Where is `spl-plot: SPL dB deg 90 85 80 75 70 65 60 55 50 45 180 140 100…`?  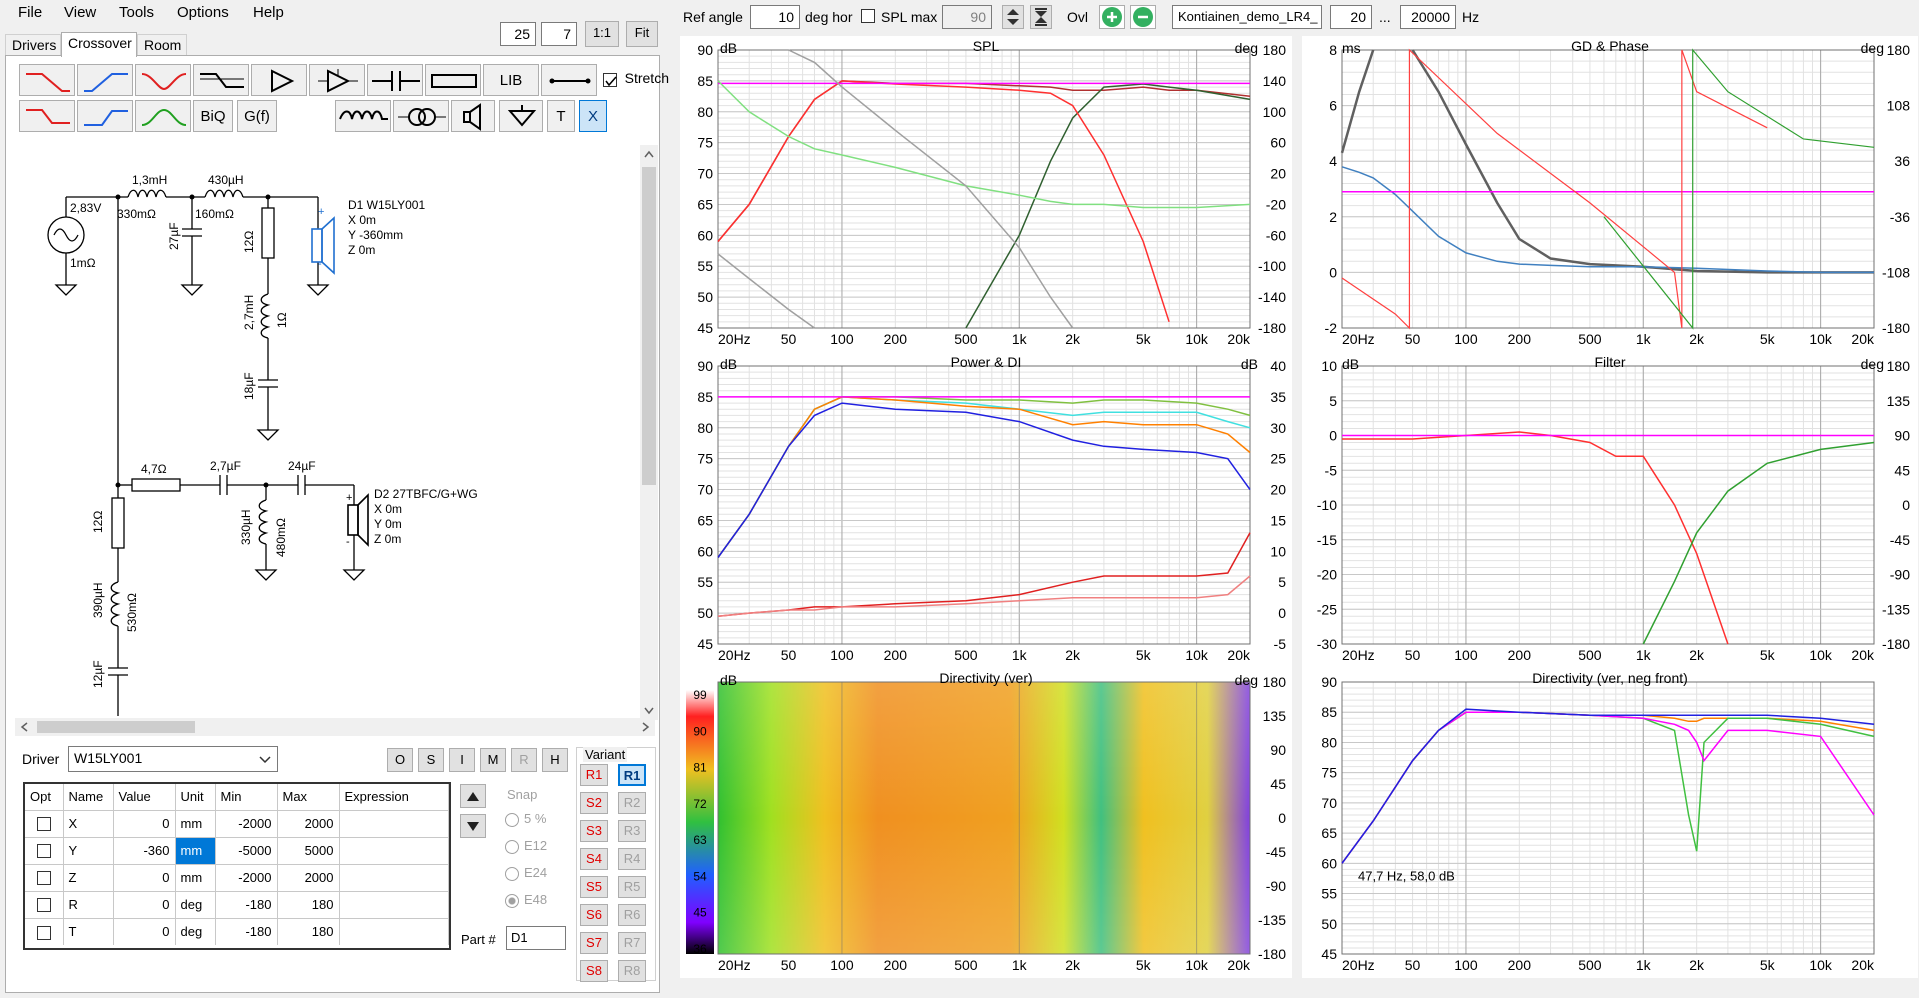
spl-plot: SPL dB deg 90 85 80 75 70 65 60 55 50 45 180 140 100… is located at coordinates (986, 194).